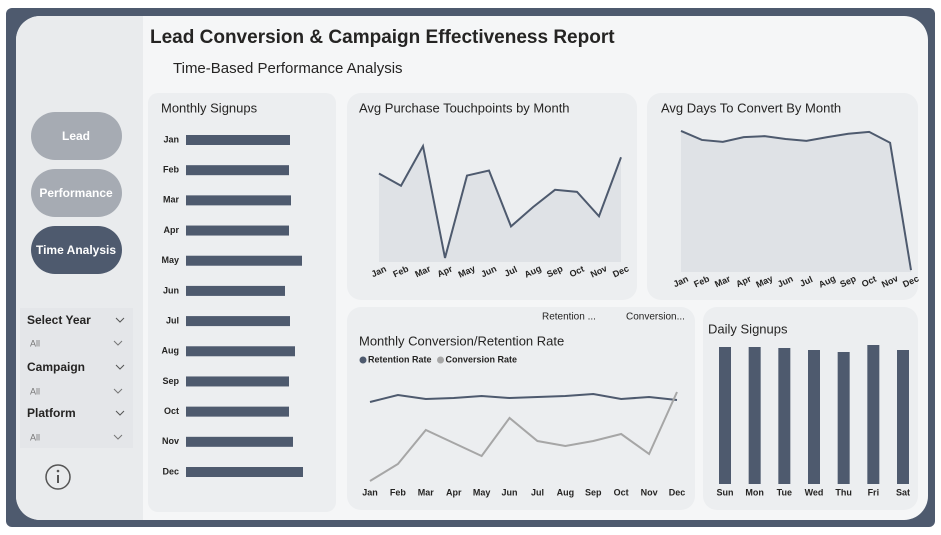 The image size is (941, 535). I want to click on y-tick-label: Jul, so click(172, 320).